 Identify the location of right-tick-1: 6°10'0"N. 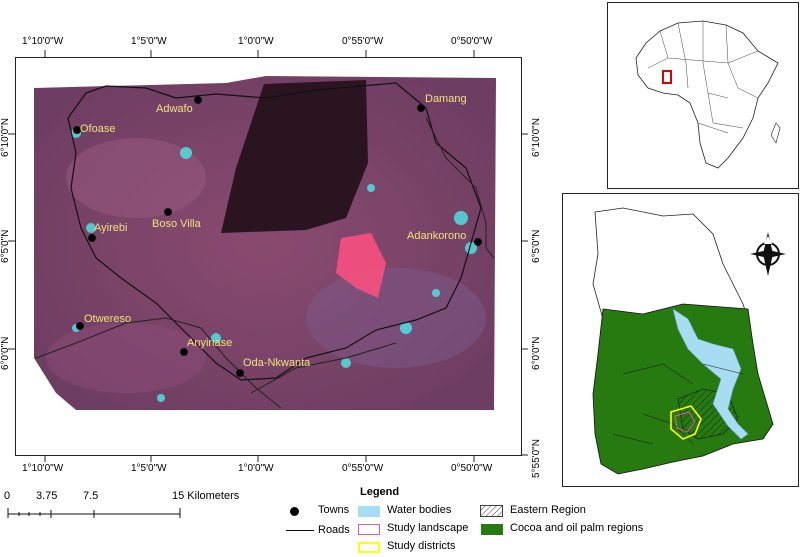
(536, 137).